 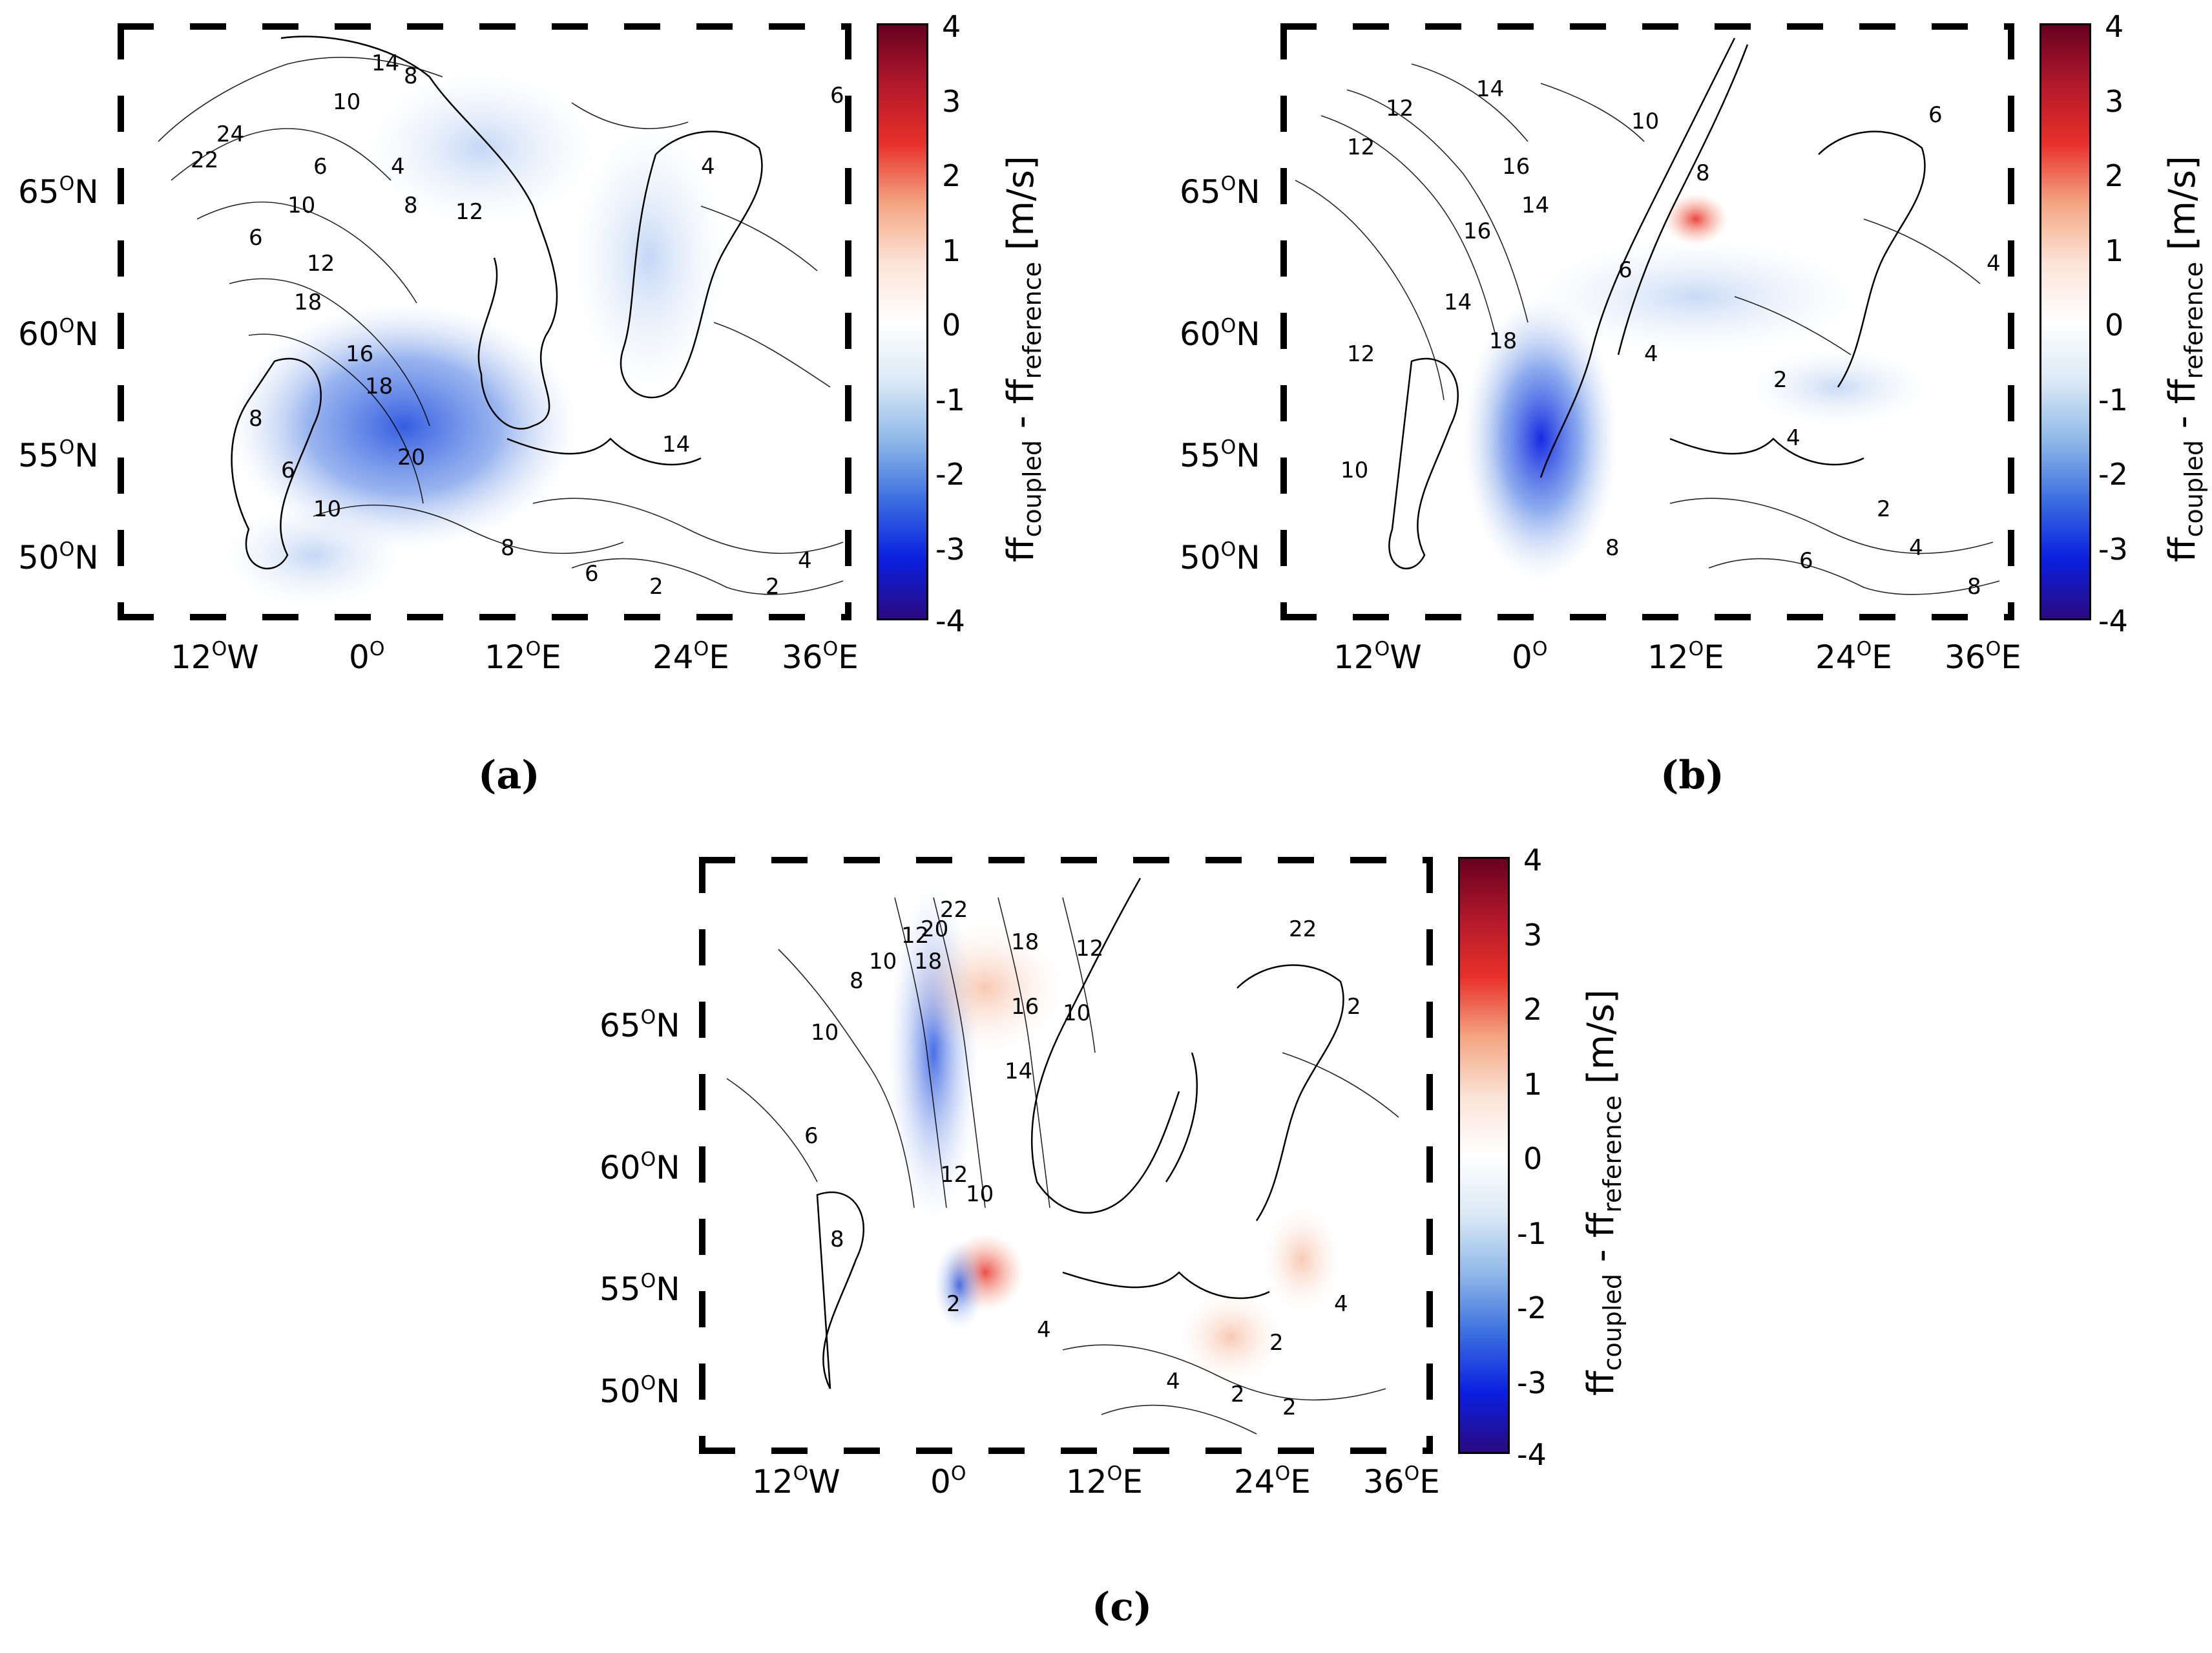 What do you see at coordinates (59, 455) in the screenshot?
I see `lat-label: 55ON` at bounding box center [59, 455].